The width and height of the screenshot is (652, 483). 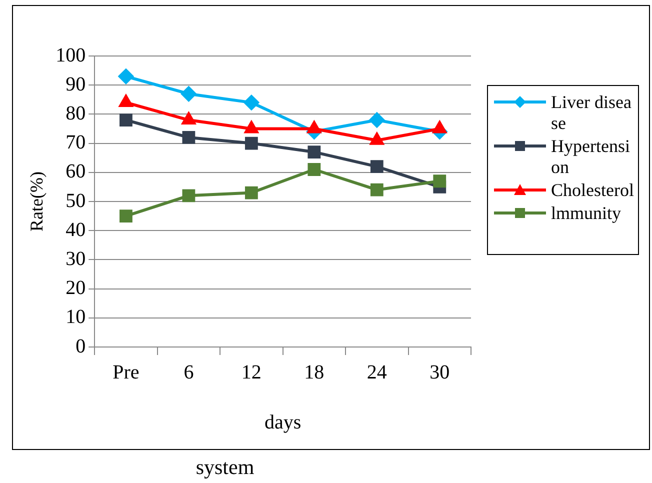 I want to click on x-tick-label: 24, so click(x=376, y=372).